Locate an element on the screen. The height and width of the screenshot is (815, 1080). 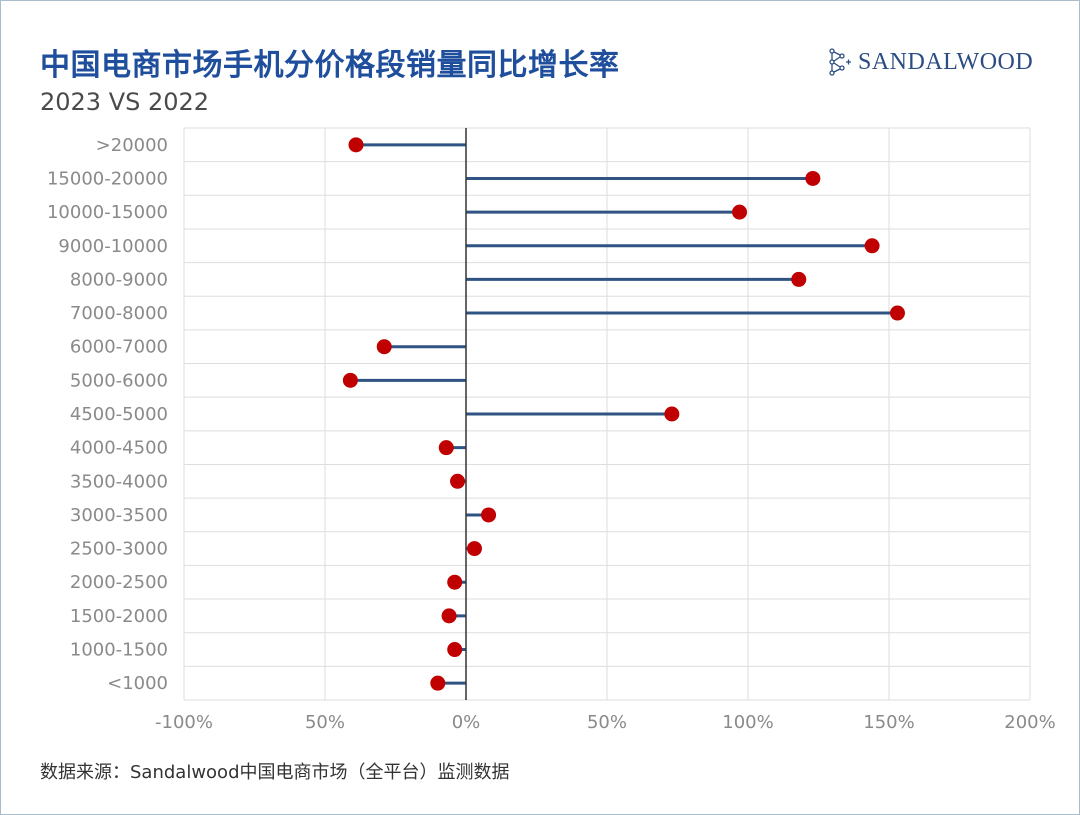
x-tick-label: 200% is located at coordinates (1029, 722).